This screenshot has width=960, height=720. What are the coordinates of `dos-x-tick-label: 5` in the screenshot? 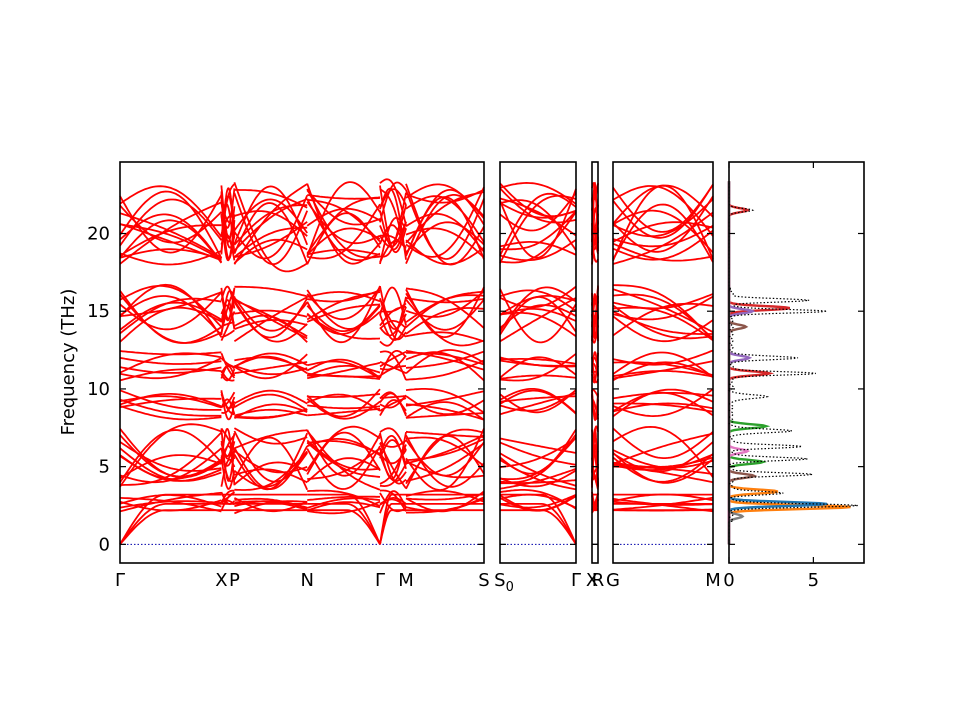 It's located at (813, 580).